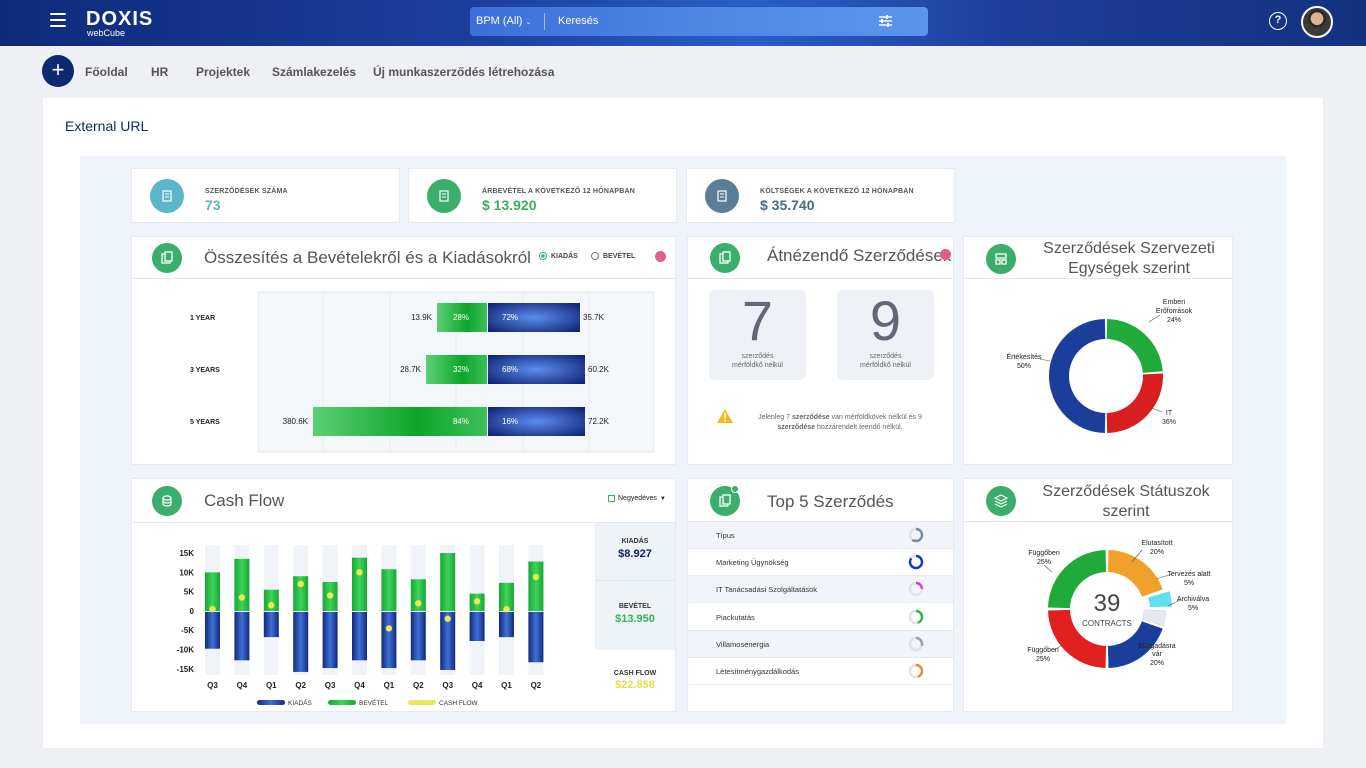 The width and height of the screenshot is (1366, 768). What do you see at coordinates (757, 320) in the screenshot?
I see `review-number: 7` at bounding box center [757, 320].